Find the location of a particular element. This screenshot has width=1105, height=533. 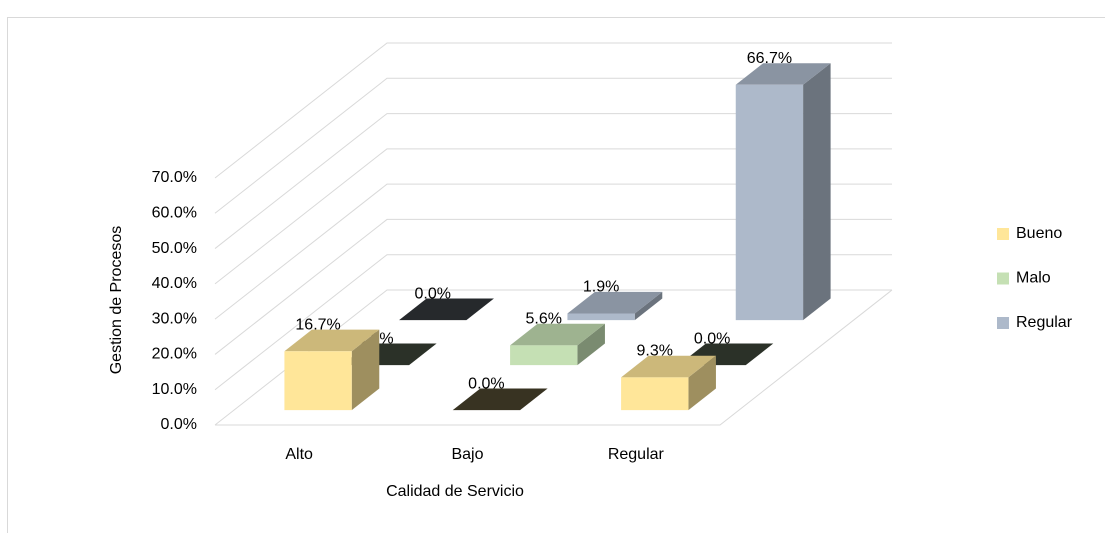

y-tick-label: 40.0% is located at coordinates (174, 283).